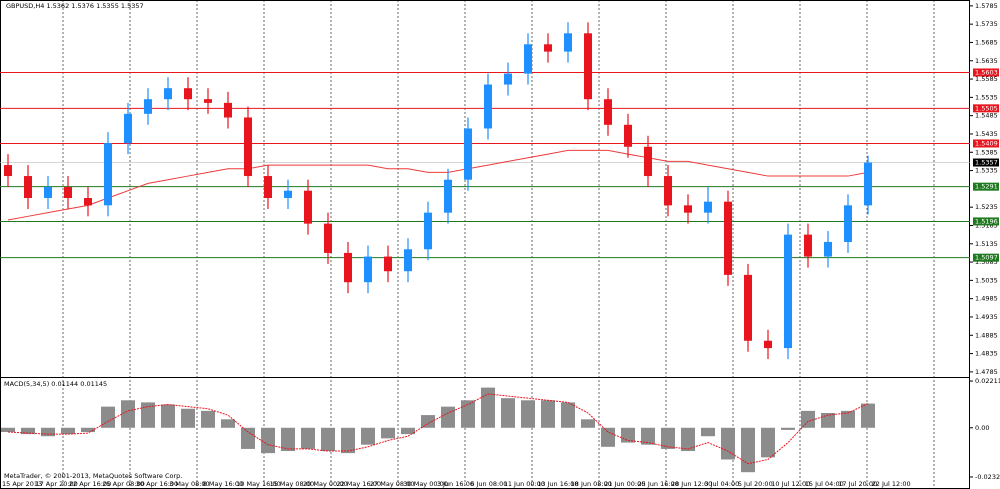 The height and width of the screenshot is (489, 1000). Describe the element at coordinates (258, 484) in the screenshot. I see `x-tick-label: 10 May 16:00` at that location.